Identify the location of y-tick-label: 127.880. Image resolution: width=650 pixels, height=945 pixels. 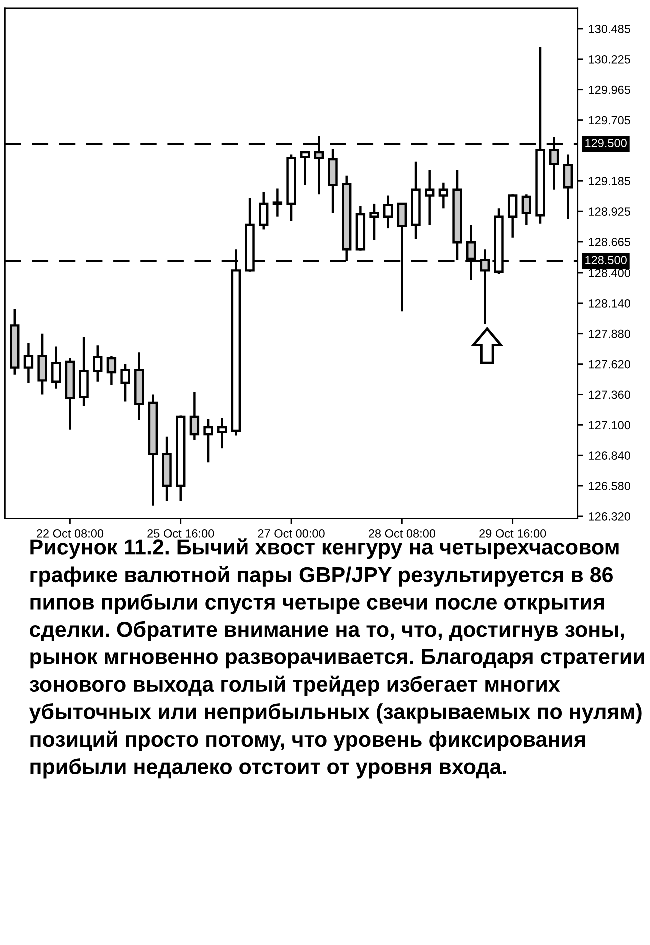
(609, 334).